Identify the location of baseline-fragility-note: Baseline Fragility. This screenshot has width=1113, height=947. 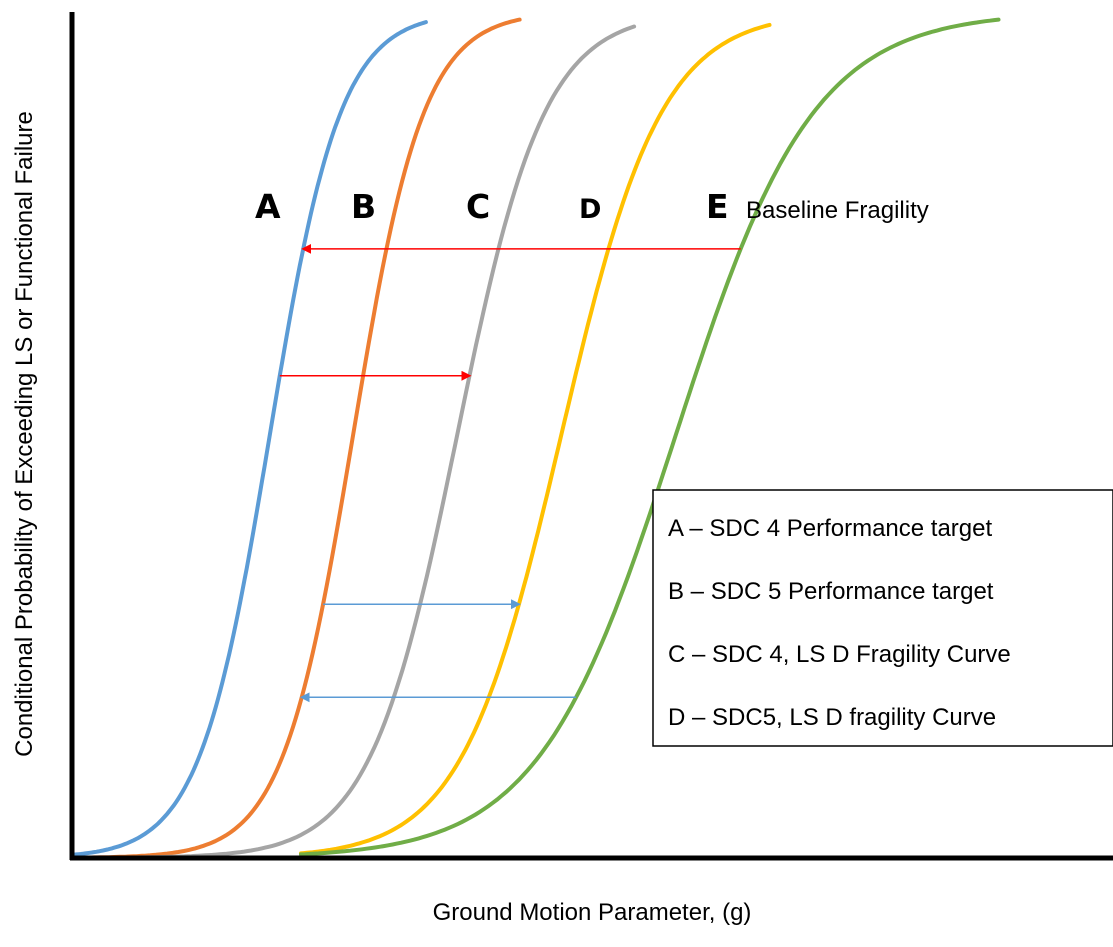
(837, 210).